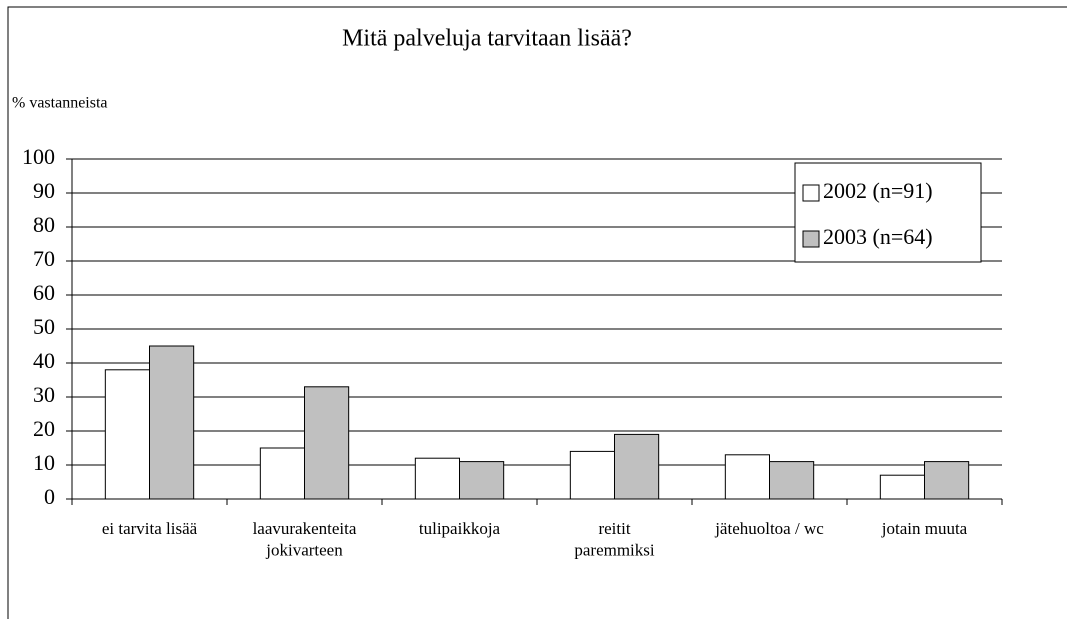 The height and width of the screenshot is (619, 1067). Describe the element at coordinates (878, 190) in the screenshot. I see `legend-label: 2002 (n=91)` at that location.